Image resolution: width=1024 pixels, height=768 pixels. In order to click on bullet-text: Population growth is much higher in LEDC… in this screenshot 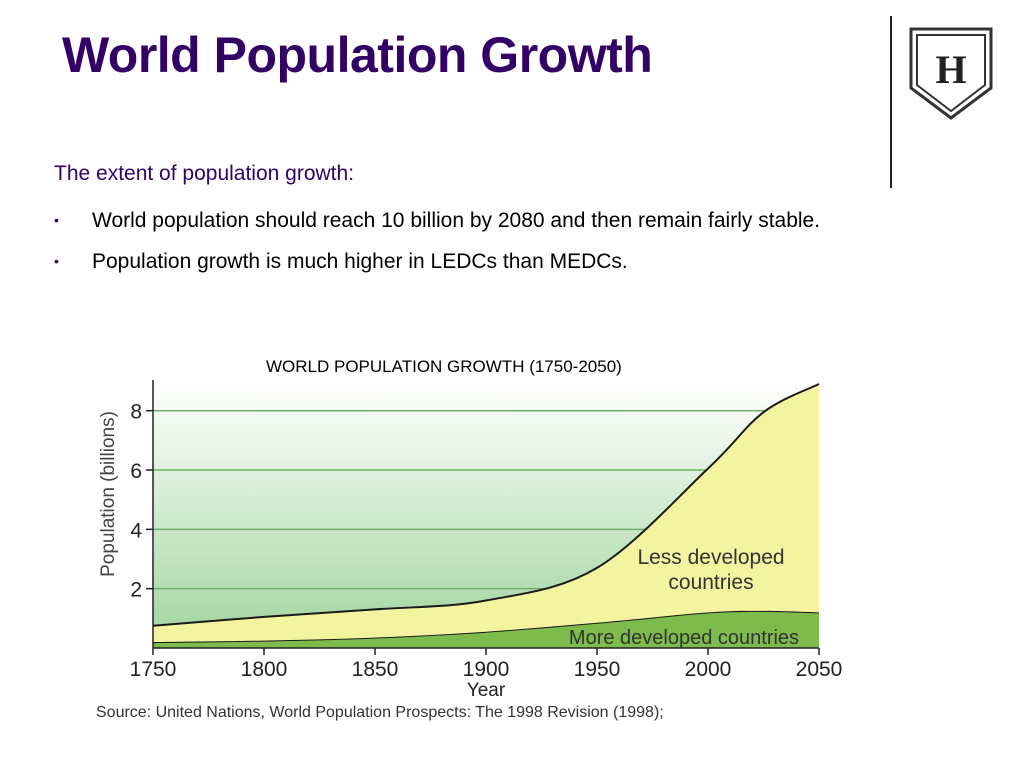, I will do `click(360, 261)`.